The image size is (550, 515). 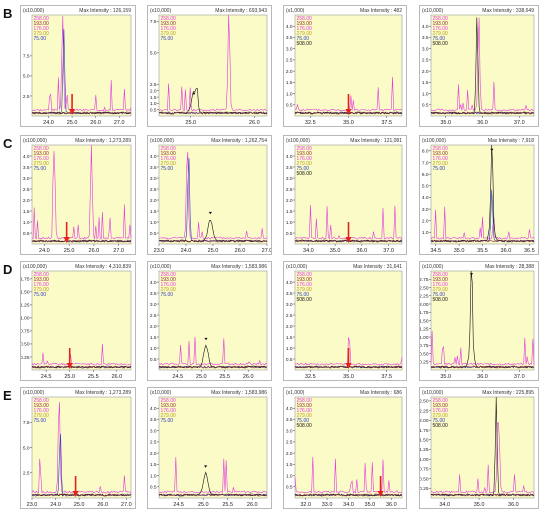 What do you see at coordinates (513, 505) in the screenshot?
I see `x-tick-label: 36.0` at bounding box center [513, 505].